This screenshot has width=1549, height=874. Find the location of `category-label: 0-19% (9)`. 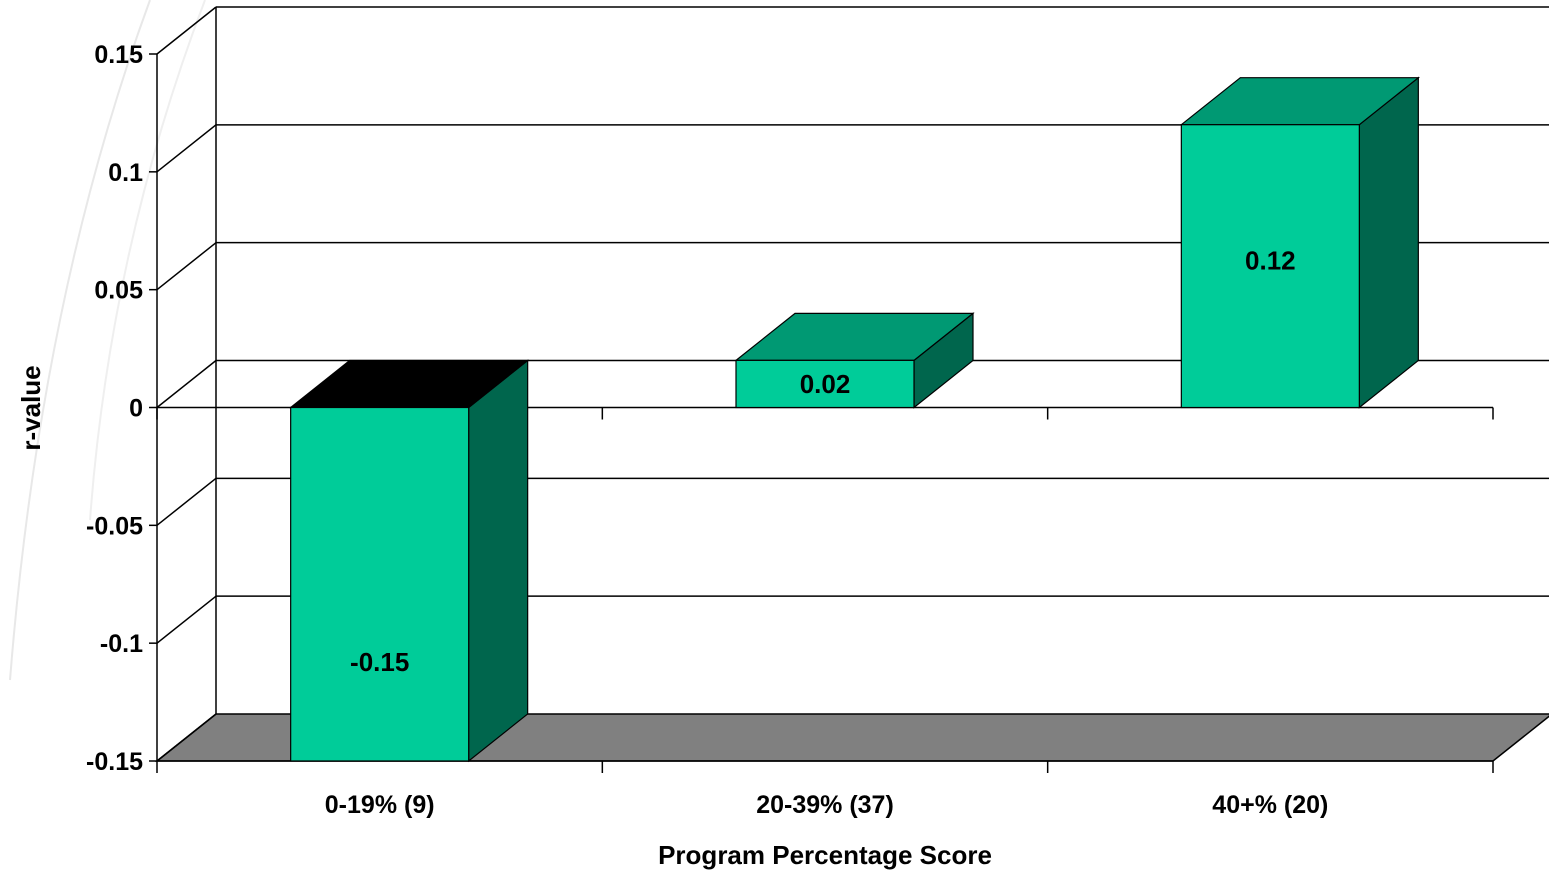

category-label: 0-19% (9) is located at coordinates (380, 805).